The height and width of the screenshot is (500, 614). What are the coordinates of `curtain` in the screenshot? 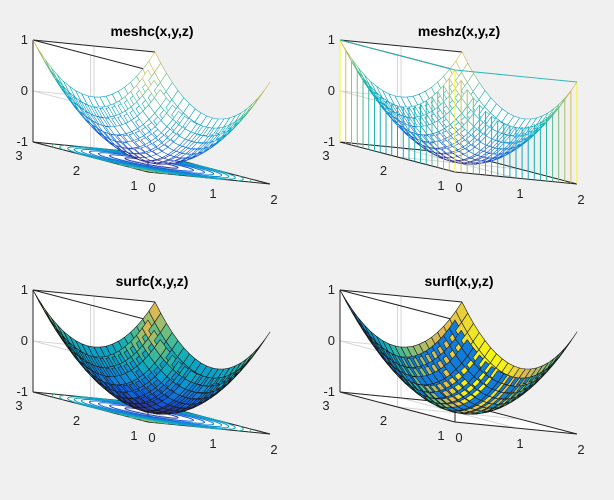 It's located at (458, 111).